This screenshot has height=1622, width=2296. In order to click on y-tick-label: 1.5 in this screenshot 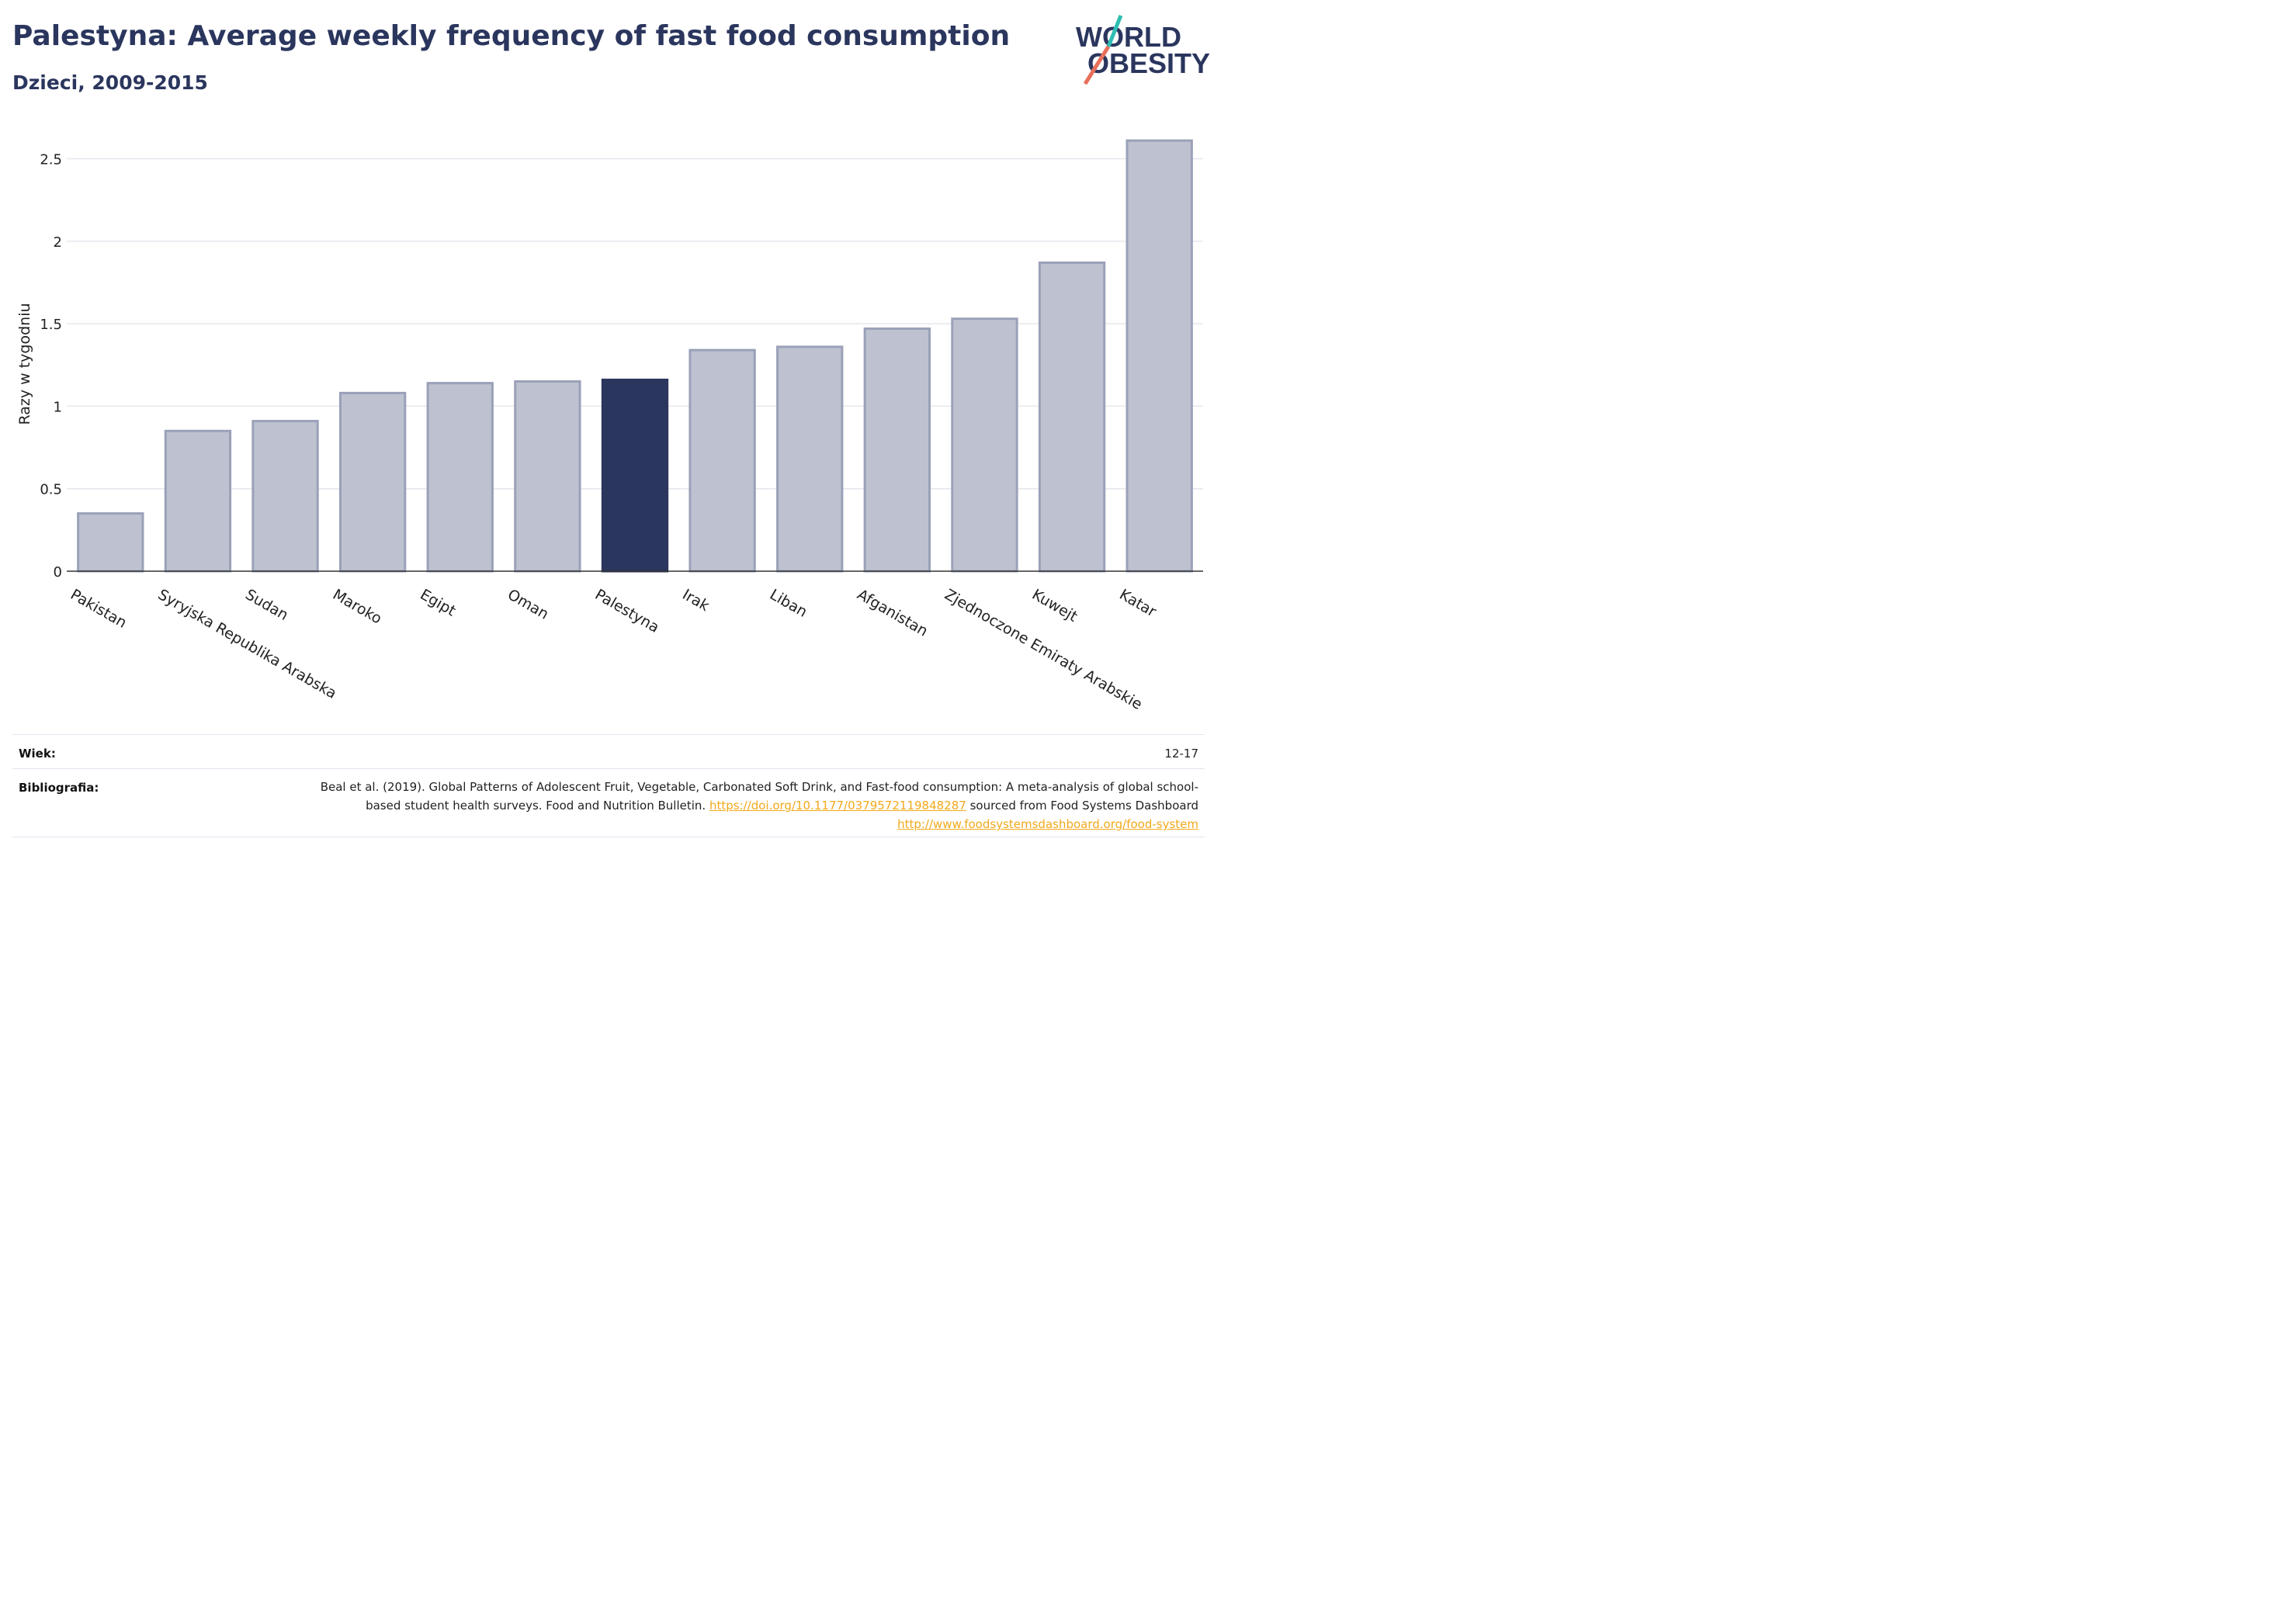, I will do `click(51, 325)`.